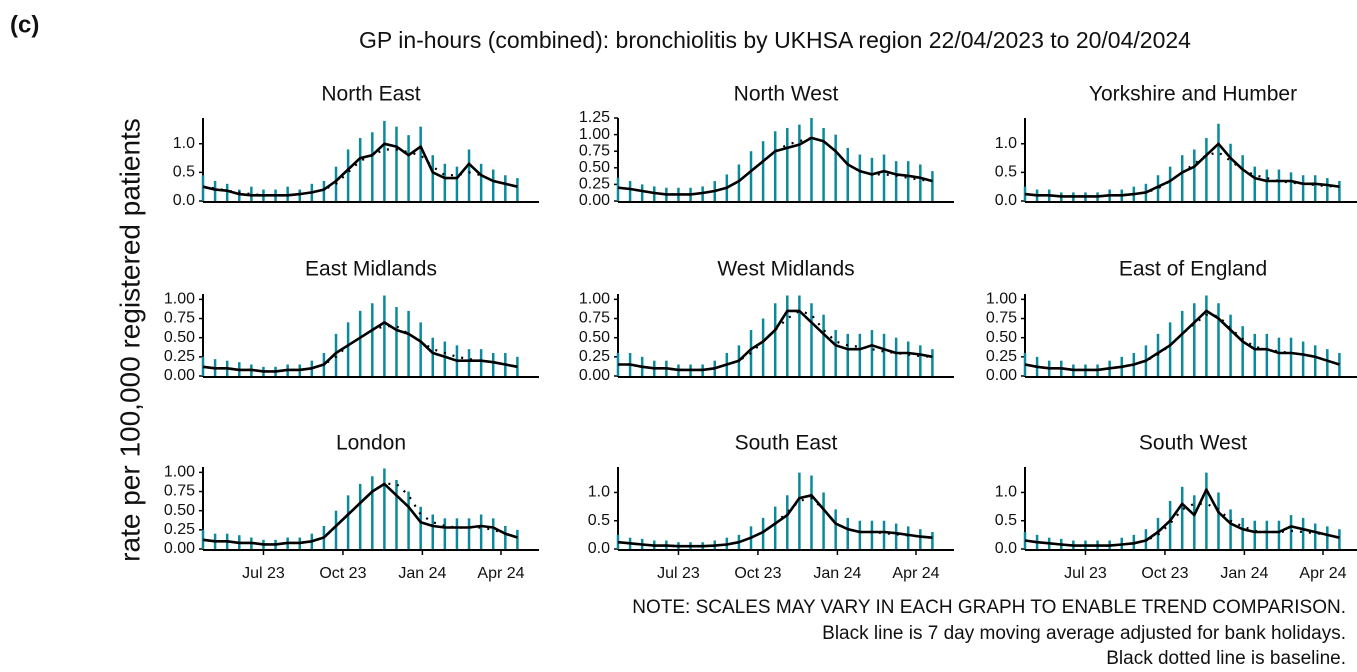 The height and width of the screenshot is (672, 1357). I want to click on y-tick-label: 1.25, so click(594, 117).